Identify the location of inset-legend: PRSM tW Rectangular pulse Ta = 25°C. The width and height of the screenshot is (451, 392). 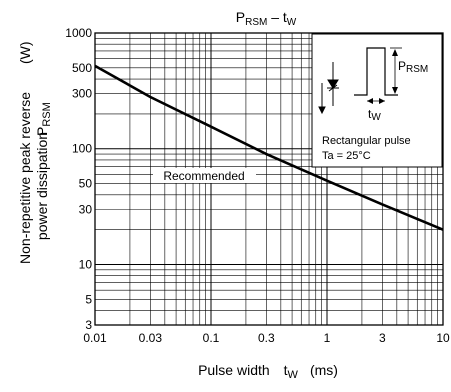
(377, 100).